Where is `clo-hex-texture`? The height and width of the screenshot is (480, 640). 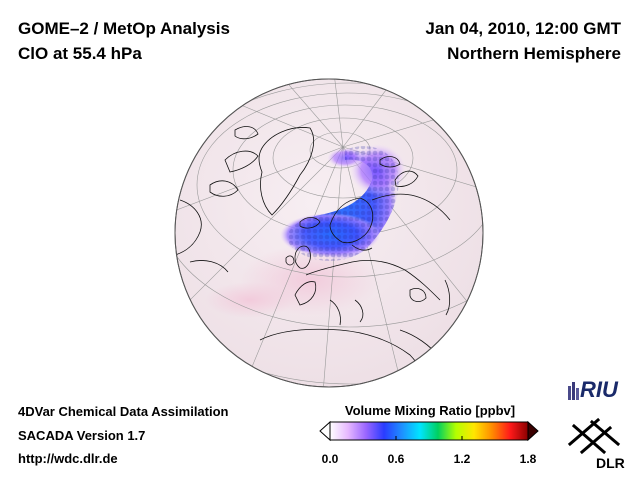 clo-hex-texture is located at coordinates (343, 203).